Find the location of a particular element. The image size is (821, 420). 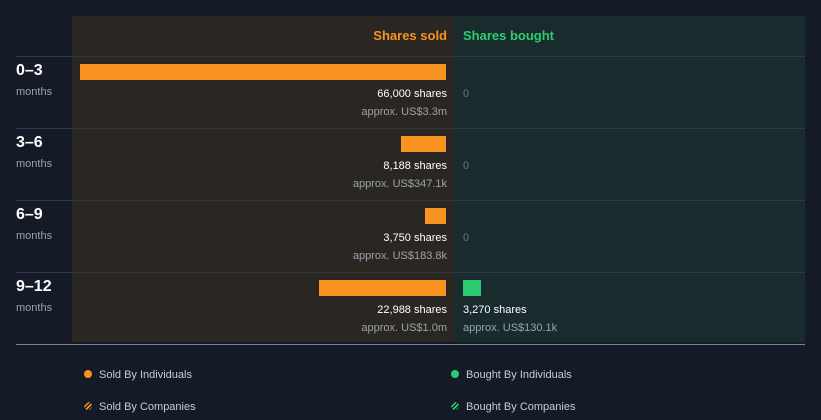

period-label: 9–12 is located at coordinates (34, 286).